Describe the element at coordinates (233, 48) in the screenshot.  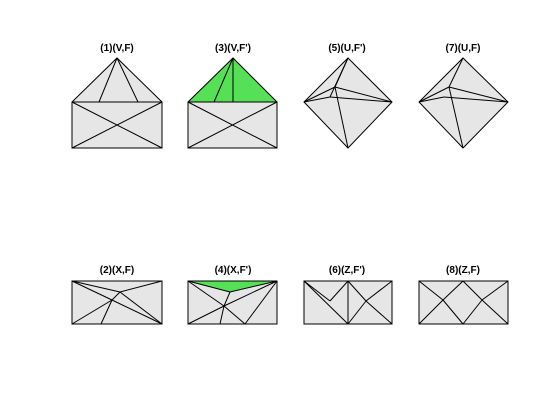
I see `panel-title: (3)(V,F')` at that location.